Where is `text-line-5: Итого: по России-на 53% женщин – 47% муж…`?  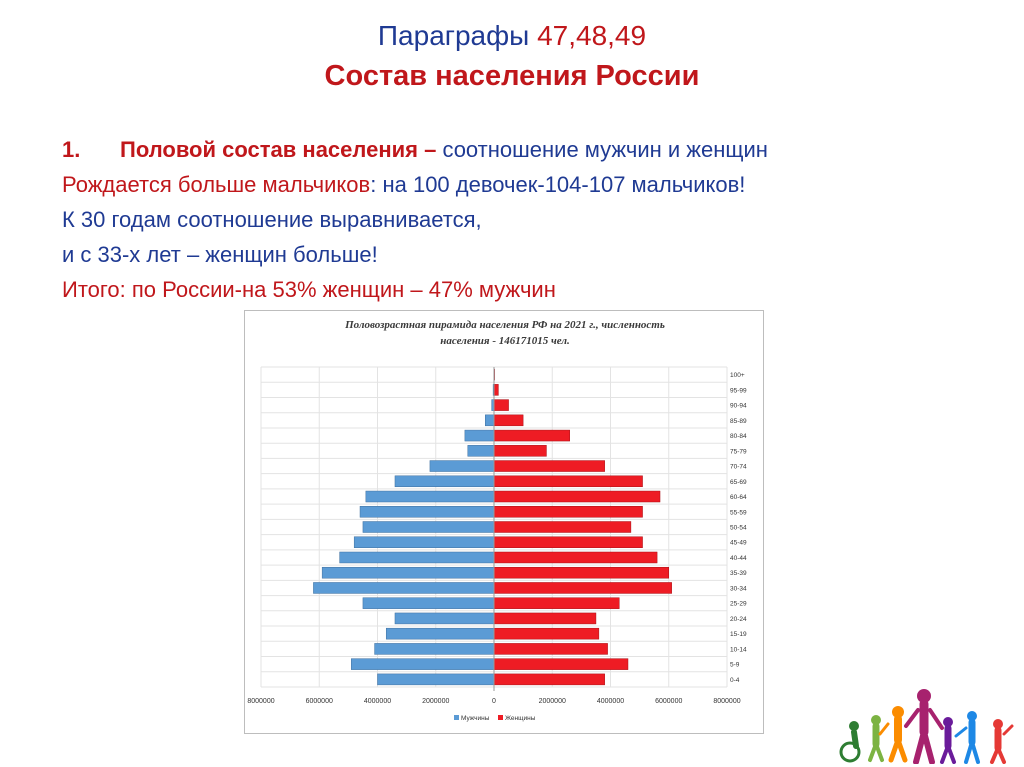 text-line-5: Итого: по России-на 53% женщин – 47% муж… is located at coordinates (309, 289).